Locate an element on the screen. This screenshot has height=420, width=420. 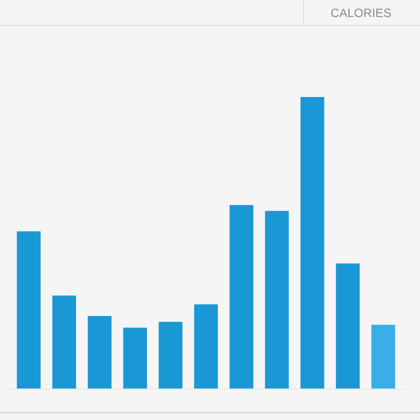
chart-title: CALORIES is located at coordinates (361, 13).